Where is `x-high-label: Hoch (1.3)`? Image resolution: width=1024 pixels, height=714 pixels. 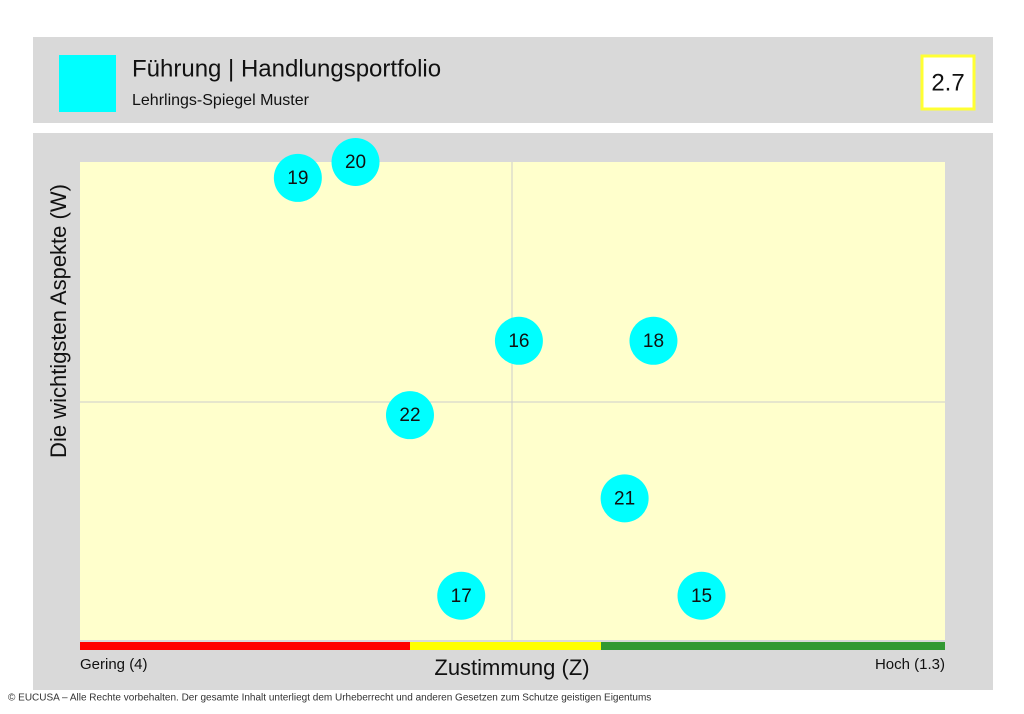
x-high-label: Hoch (1.3) is located at coordinates (910, 664).